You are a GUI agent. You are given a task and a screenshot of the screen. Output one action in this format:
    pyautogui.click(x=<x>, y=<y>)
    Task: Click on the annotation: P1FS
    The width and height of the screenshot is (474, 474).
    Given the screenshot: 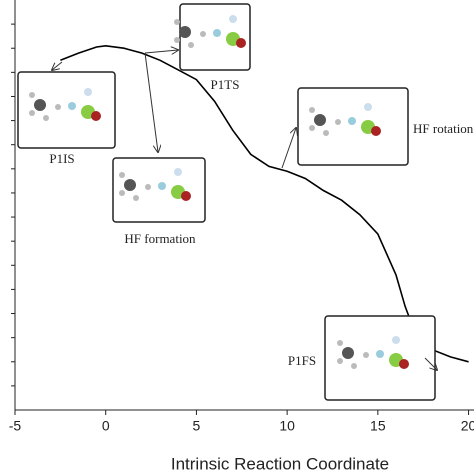 What is the action you would take?
    pyautogui.click(x=302, y=360)
    